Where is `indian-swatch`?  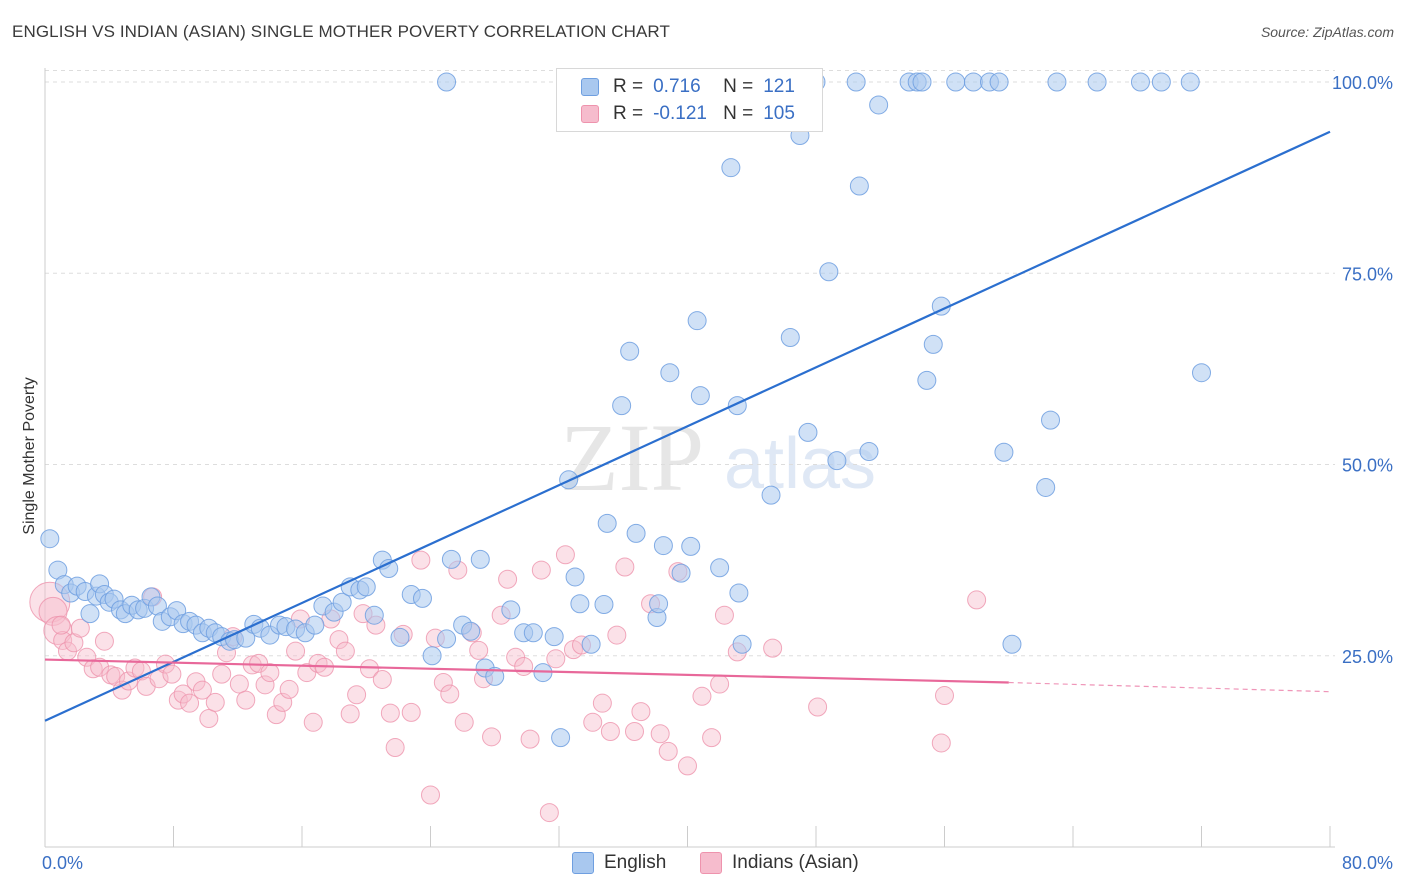
indian-swatch is located at coordinates (711, 863).